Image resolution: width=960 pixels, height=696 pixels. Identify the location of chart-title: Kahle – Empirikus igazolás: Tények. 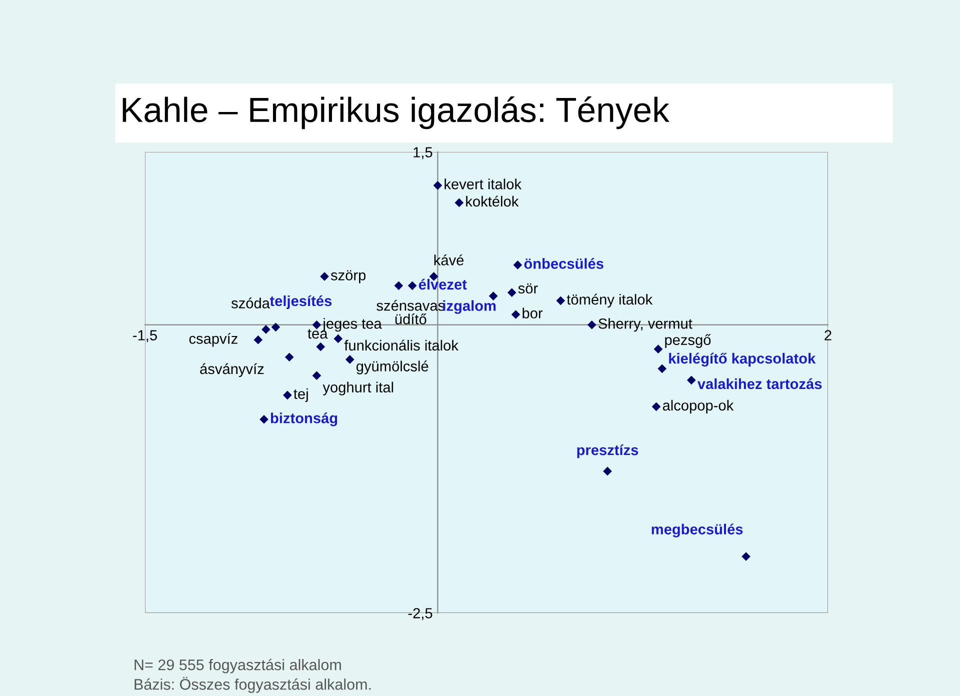
(396, 113).